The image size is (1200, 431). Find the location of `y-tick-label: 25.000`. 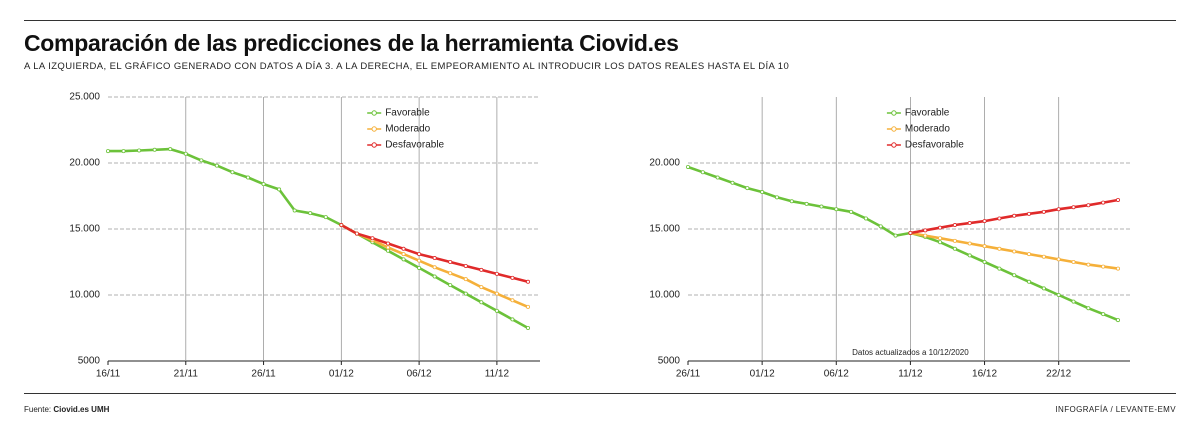

y-tick-label: 25.000 is located at coordinates (84, 97).